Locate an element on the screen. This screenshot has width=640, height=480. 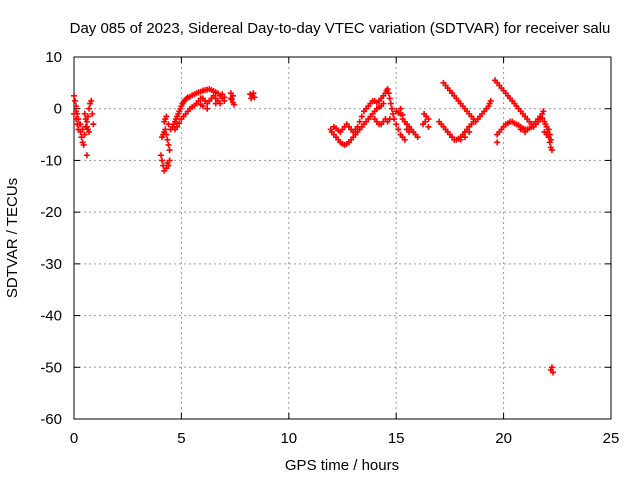
x-tick-label: 25 is located at coordinates (611, 438).